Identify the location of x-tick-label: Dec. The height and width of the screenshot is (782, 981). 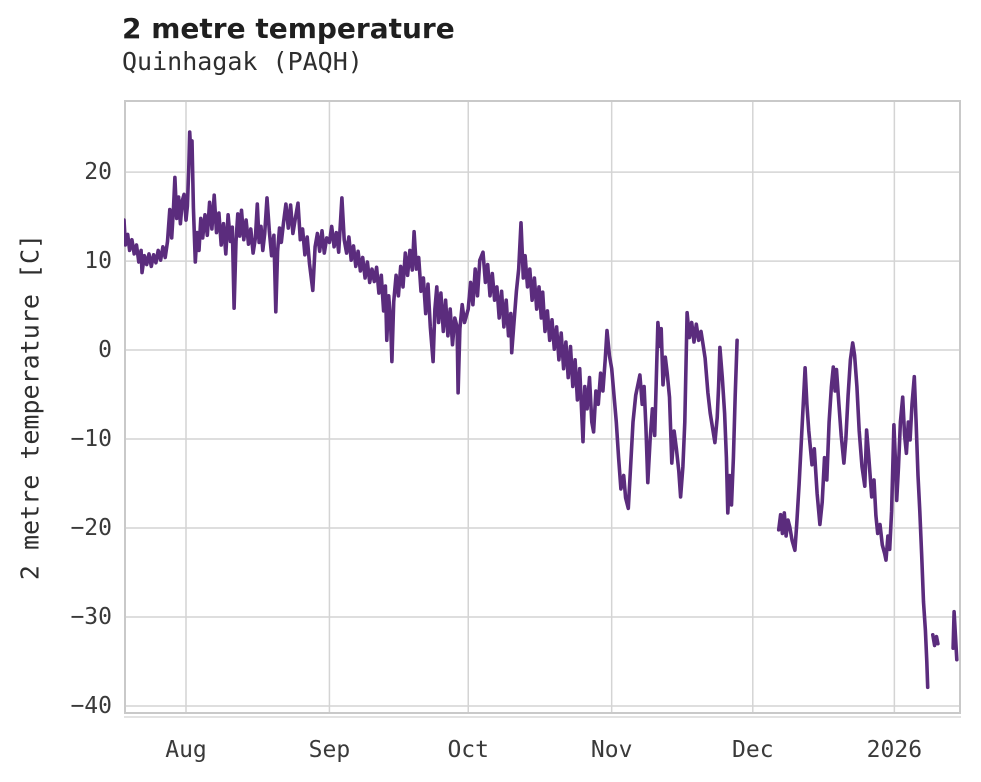
(753, 750).